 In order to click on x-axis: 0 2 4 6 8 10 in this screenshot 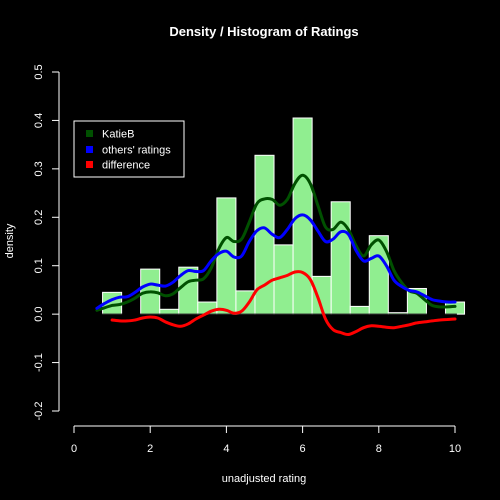, I will do `click(266, 440)`.